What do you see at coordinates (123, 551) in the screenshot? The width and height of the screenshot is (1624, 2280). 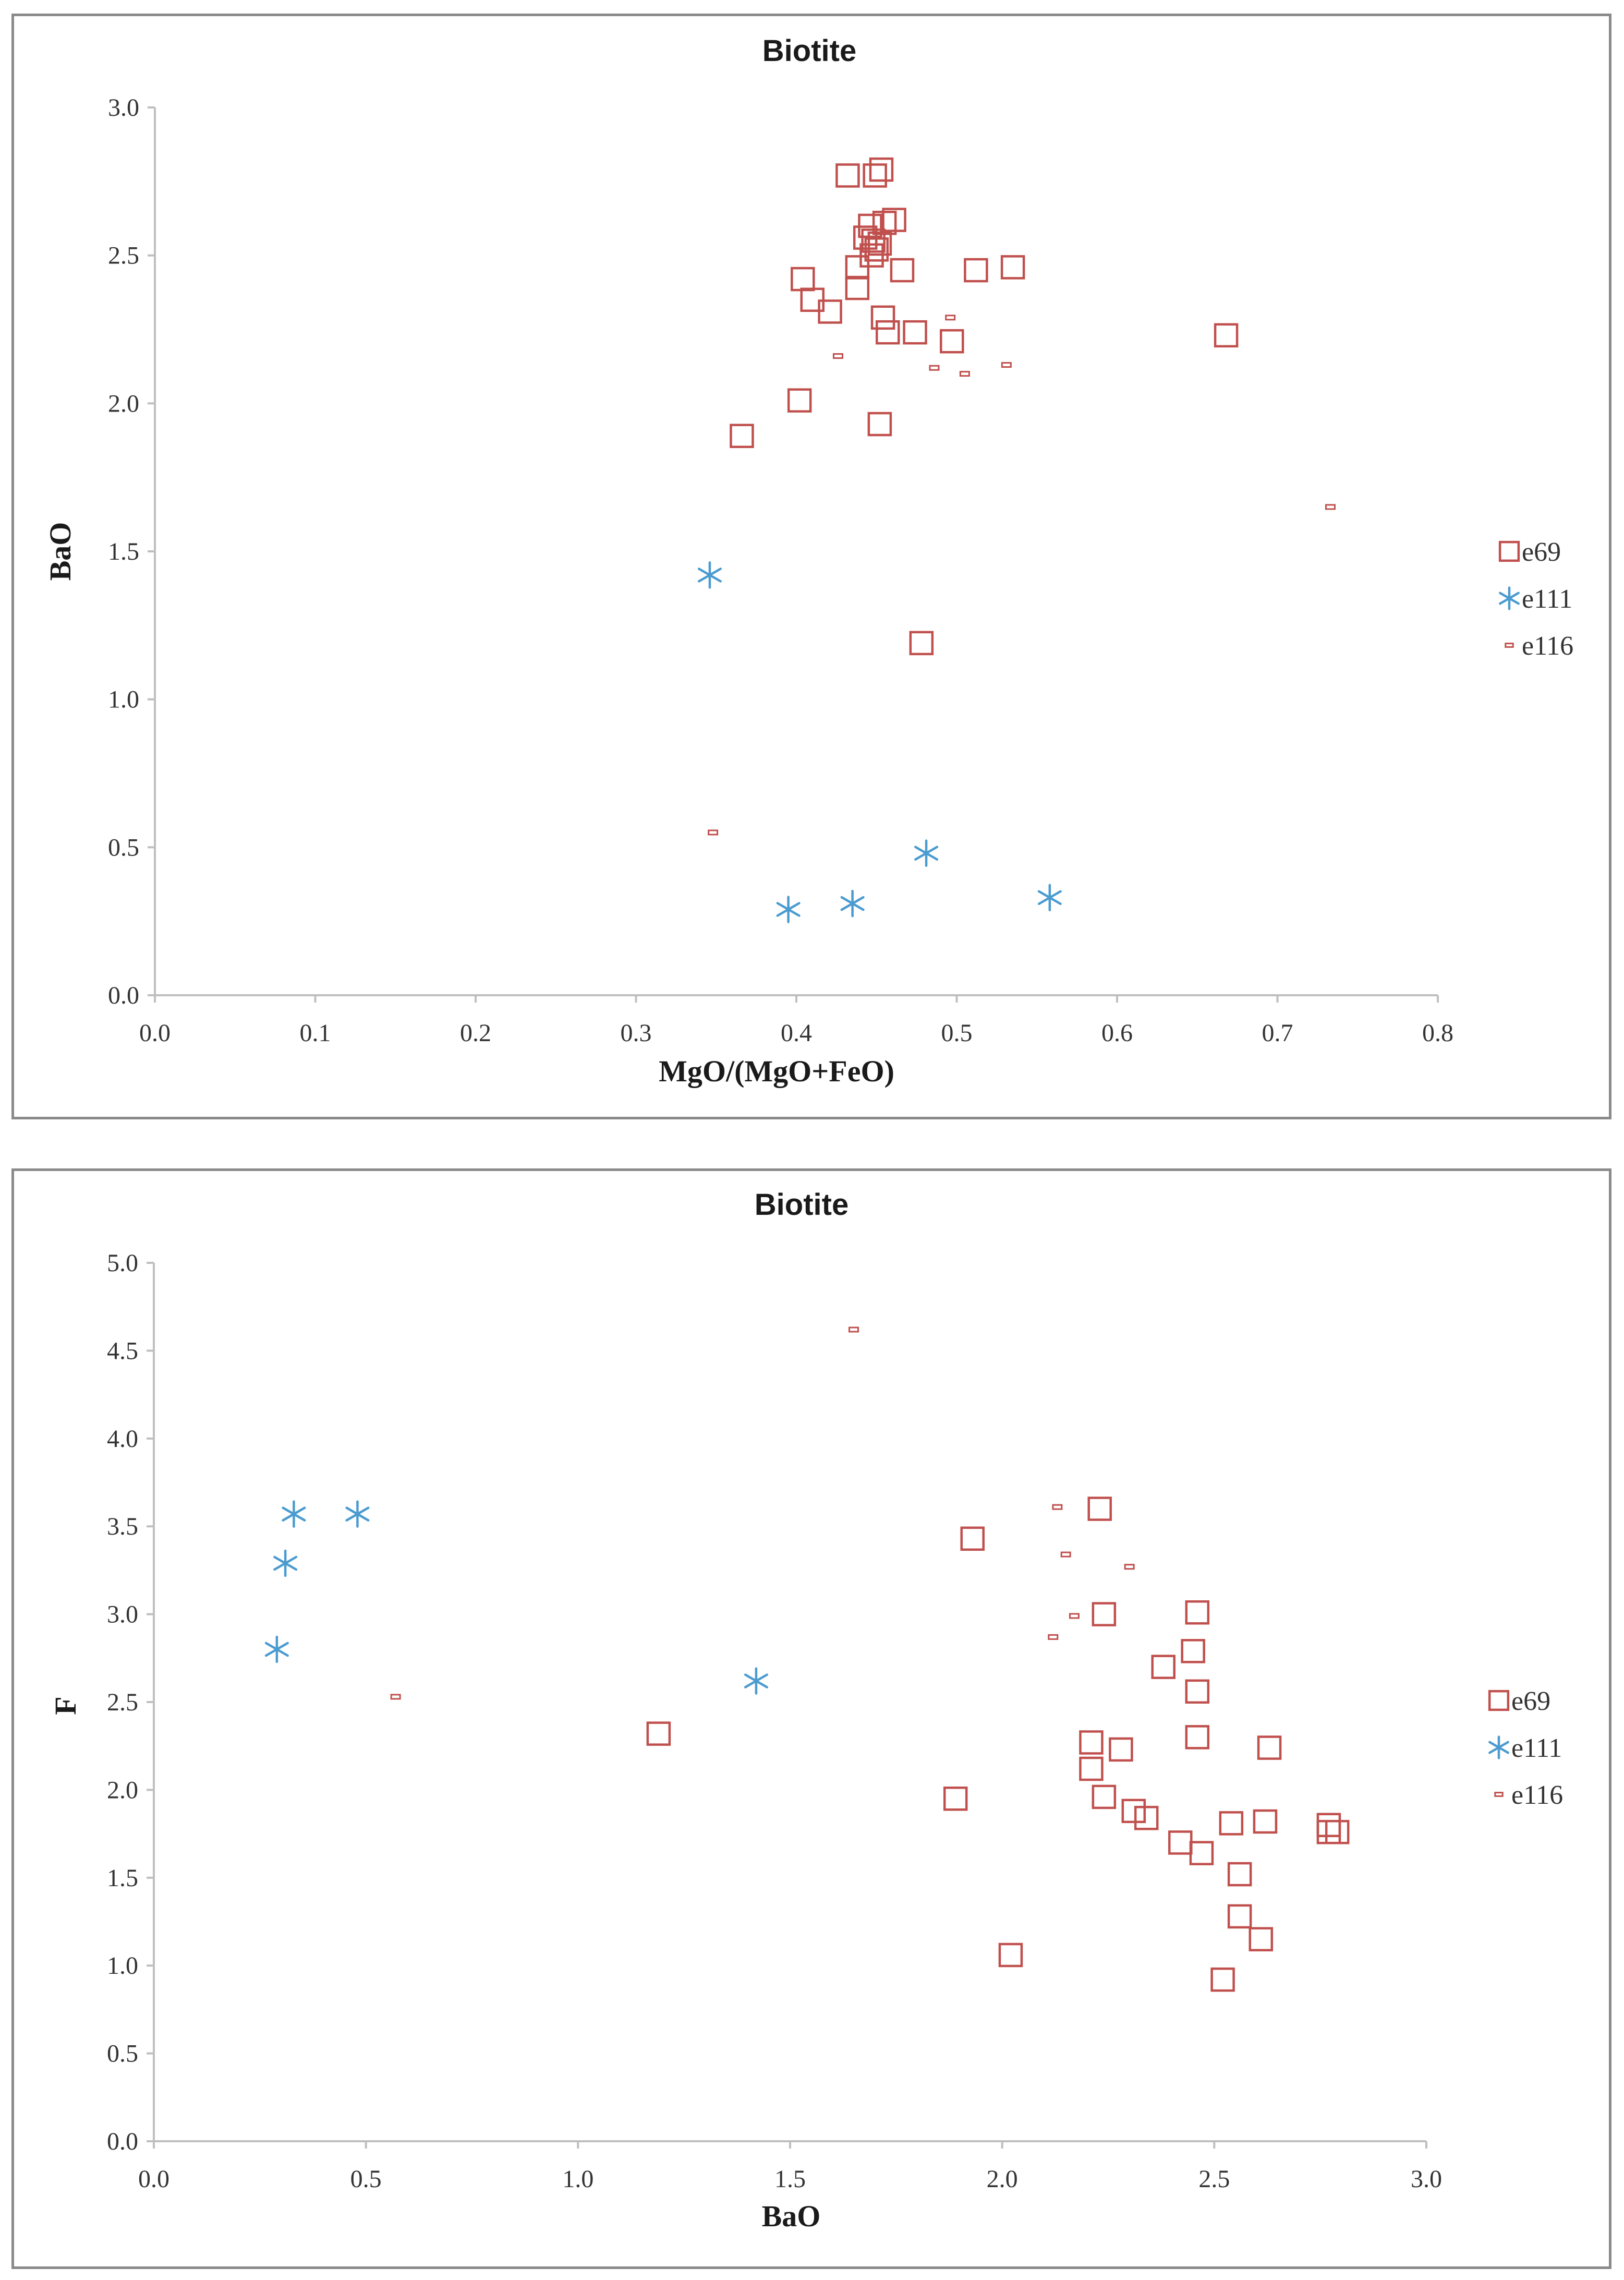 I see `chart-1-y-tick-label: 1.5` at bounding box center [123, 551].